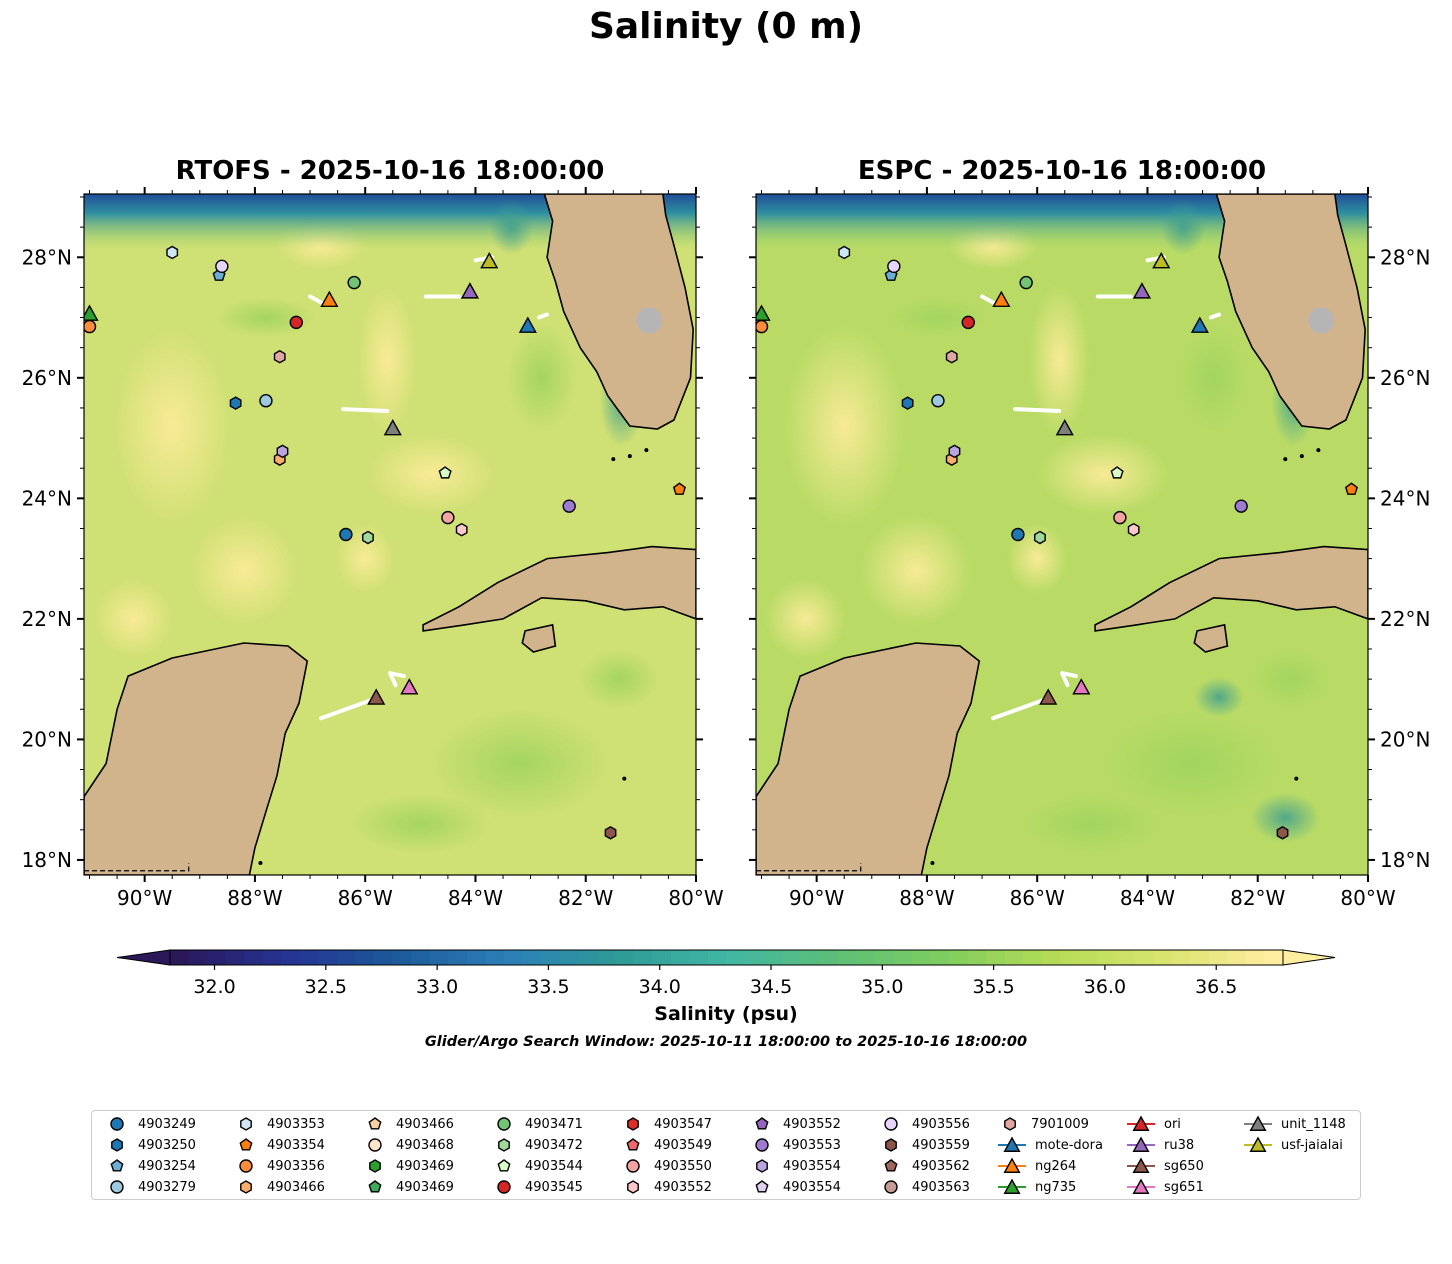  I want to click on legend-label: ori, so click(1172, 1124).